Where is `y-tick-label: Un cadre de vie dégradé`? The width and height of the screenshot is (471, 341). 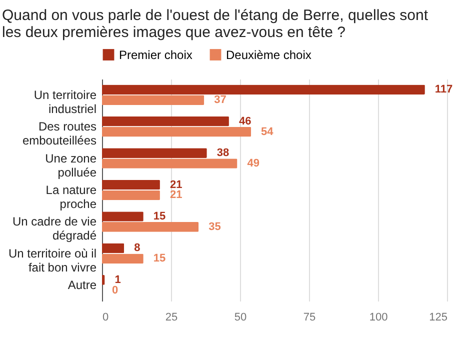 y-tick-label: Un cadre de vie dégradé is located at coordinates (54, 228).